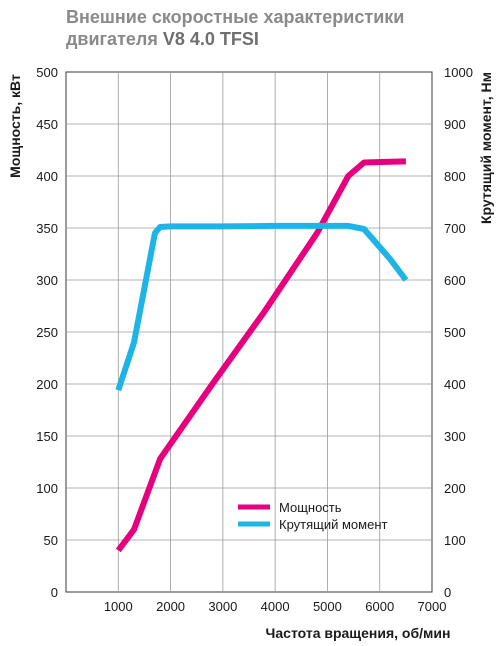 The height and width of the screenshot is (646, 500). What do you see at coordinates (455, 176) in the screenshot?
I see `y-right-tick-label: 800` at bounding box center [455, 176].